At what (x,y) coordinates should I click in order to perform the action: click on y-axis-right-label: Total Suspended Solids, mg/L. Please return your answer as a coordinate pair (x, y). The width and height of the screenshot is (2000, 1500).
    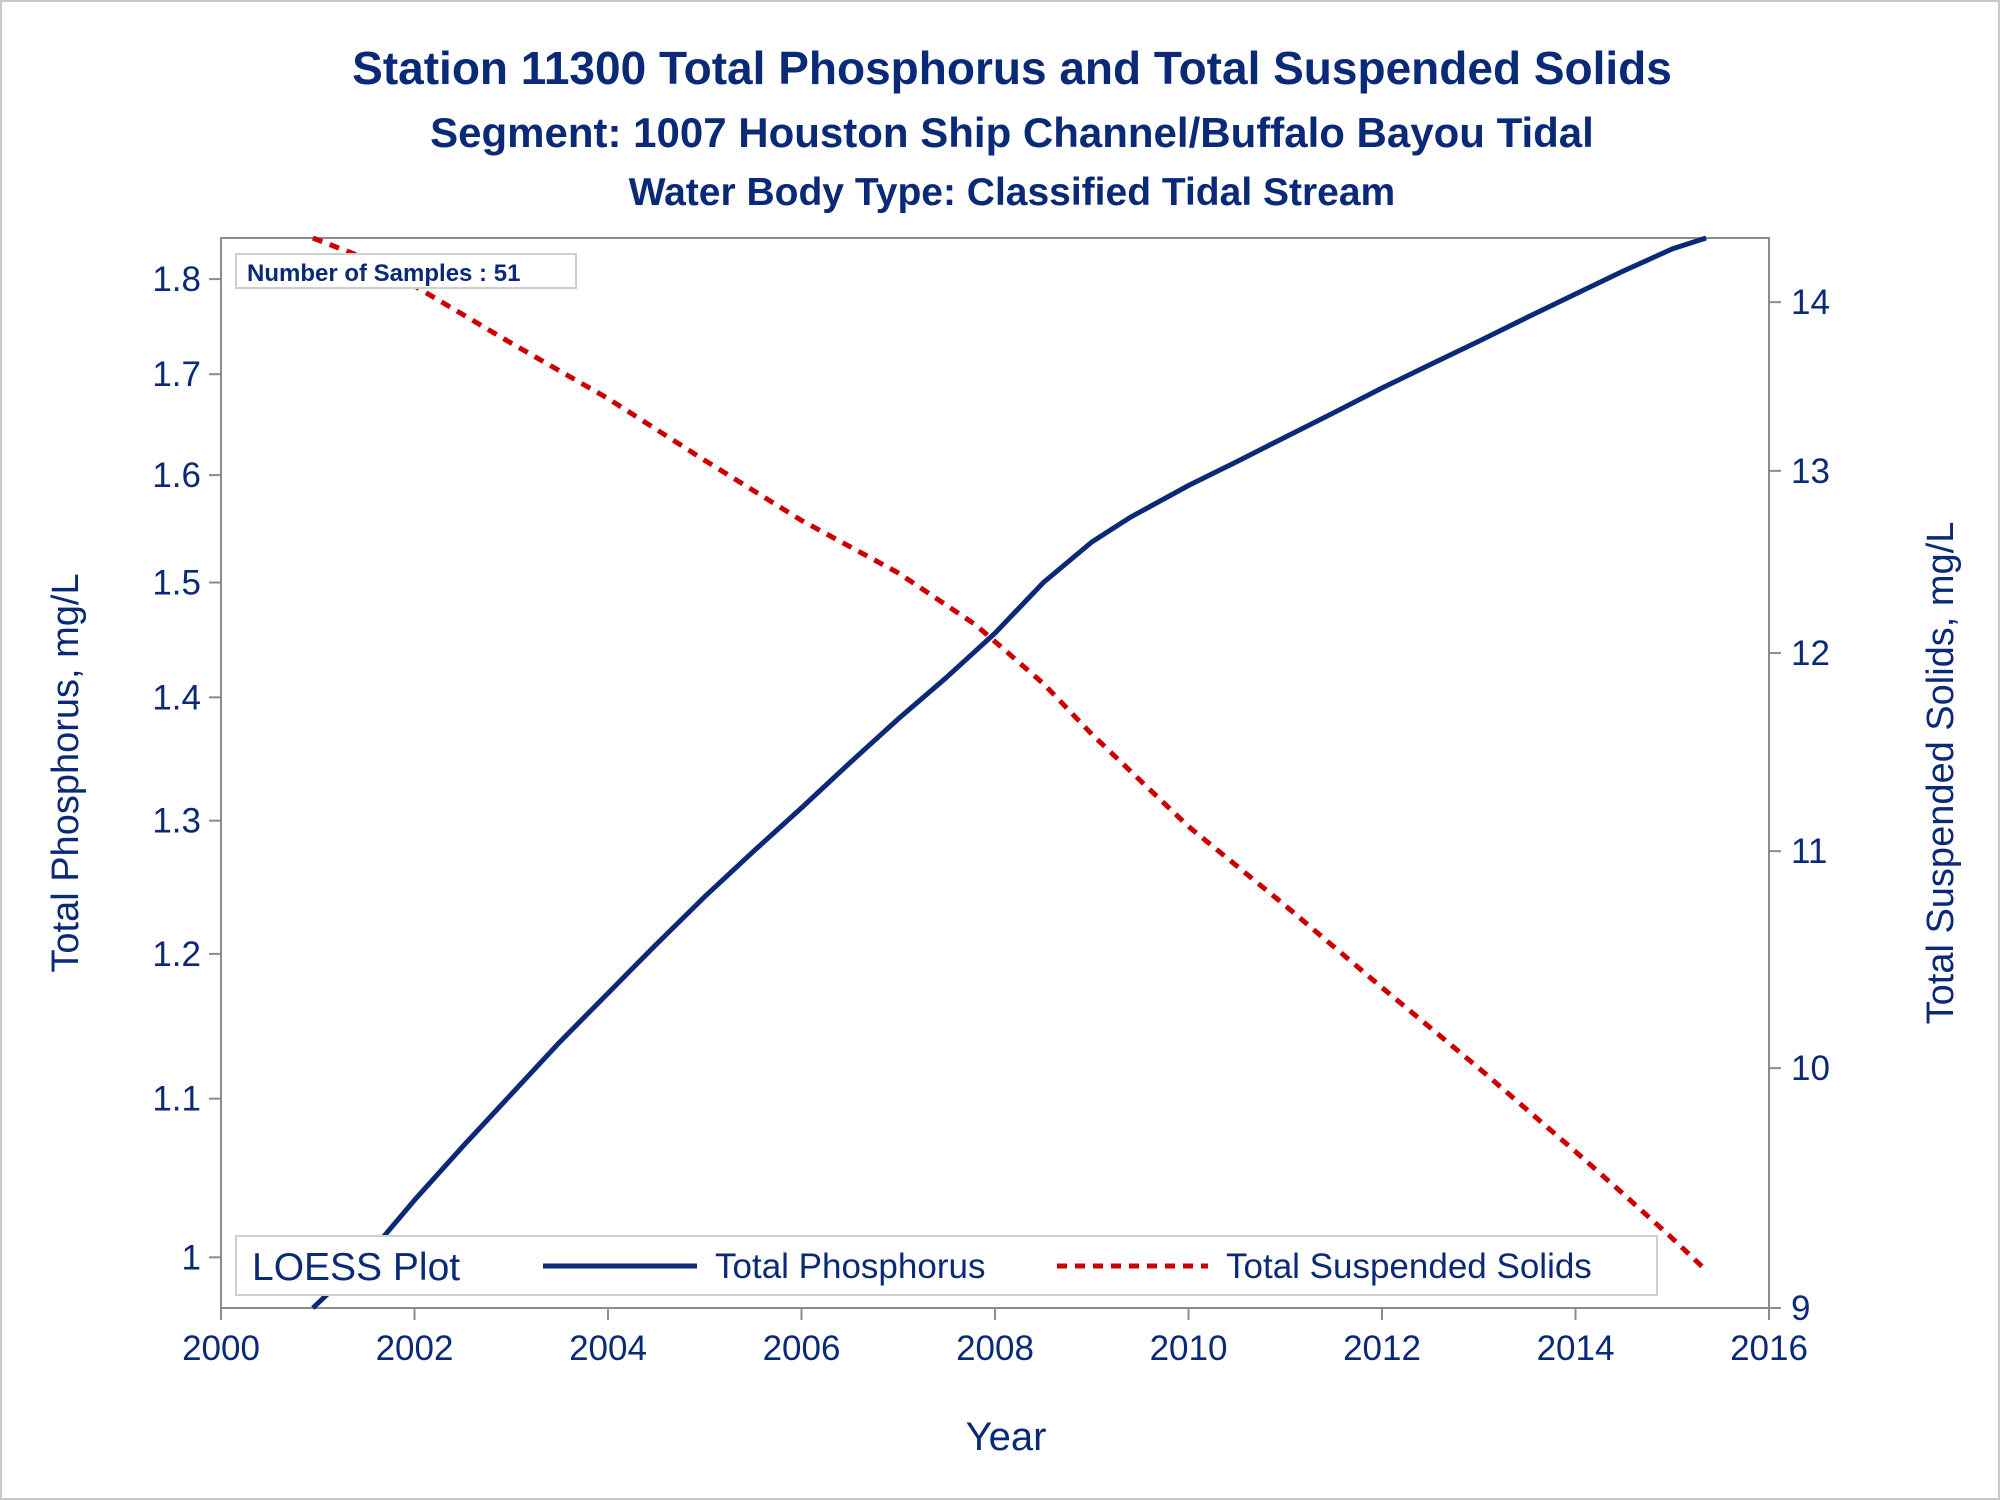
    Looking at the image, I should click on (1941, 773).